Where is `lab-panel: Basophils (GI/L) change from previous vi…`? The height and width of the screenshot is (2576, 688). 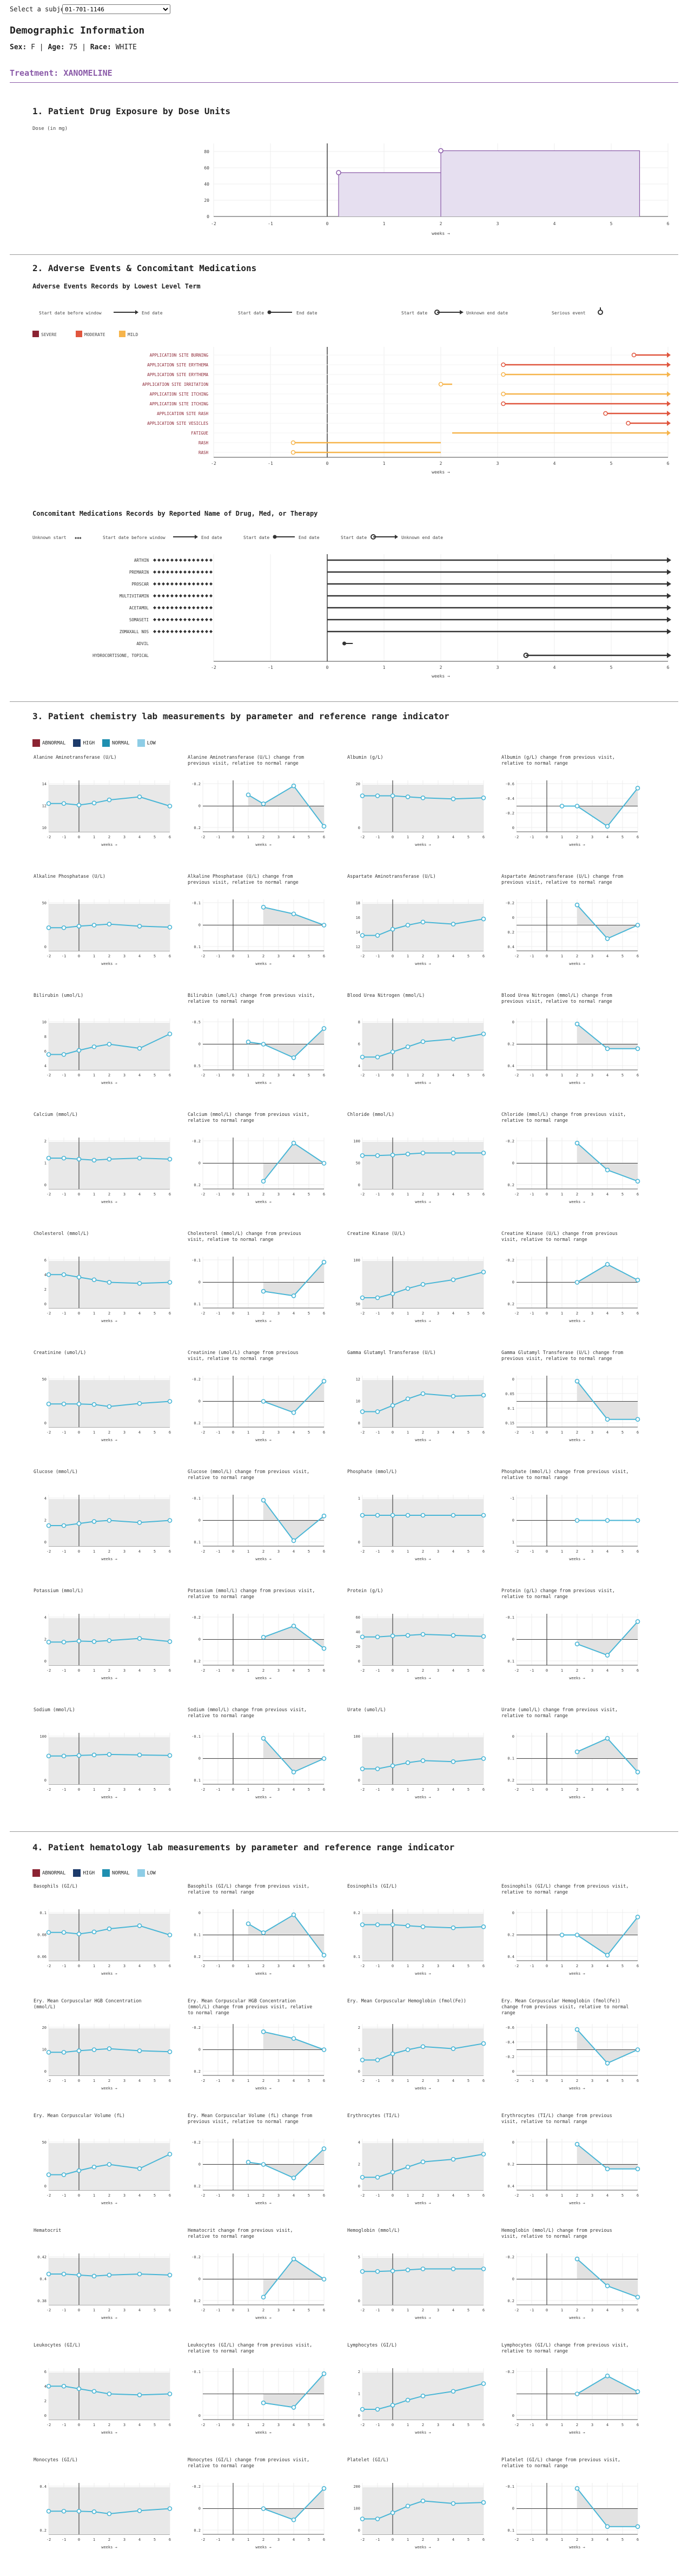
lab-panel: Basophils (GI/L) change from previous vi… is located at coordinates (257, 1930).